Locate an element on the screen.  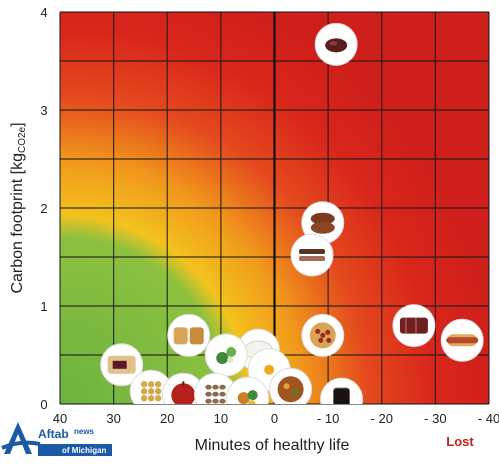
chicken-icon is located at coordinates (291, 385).